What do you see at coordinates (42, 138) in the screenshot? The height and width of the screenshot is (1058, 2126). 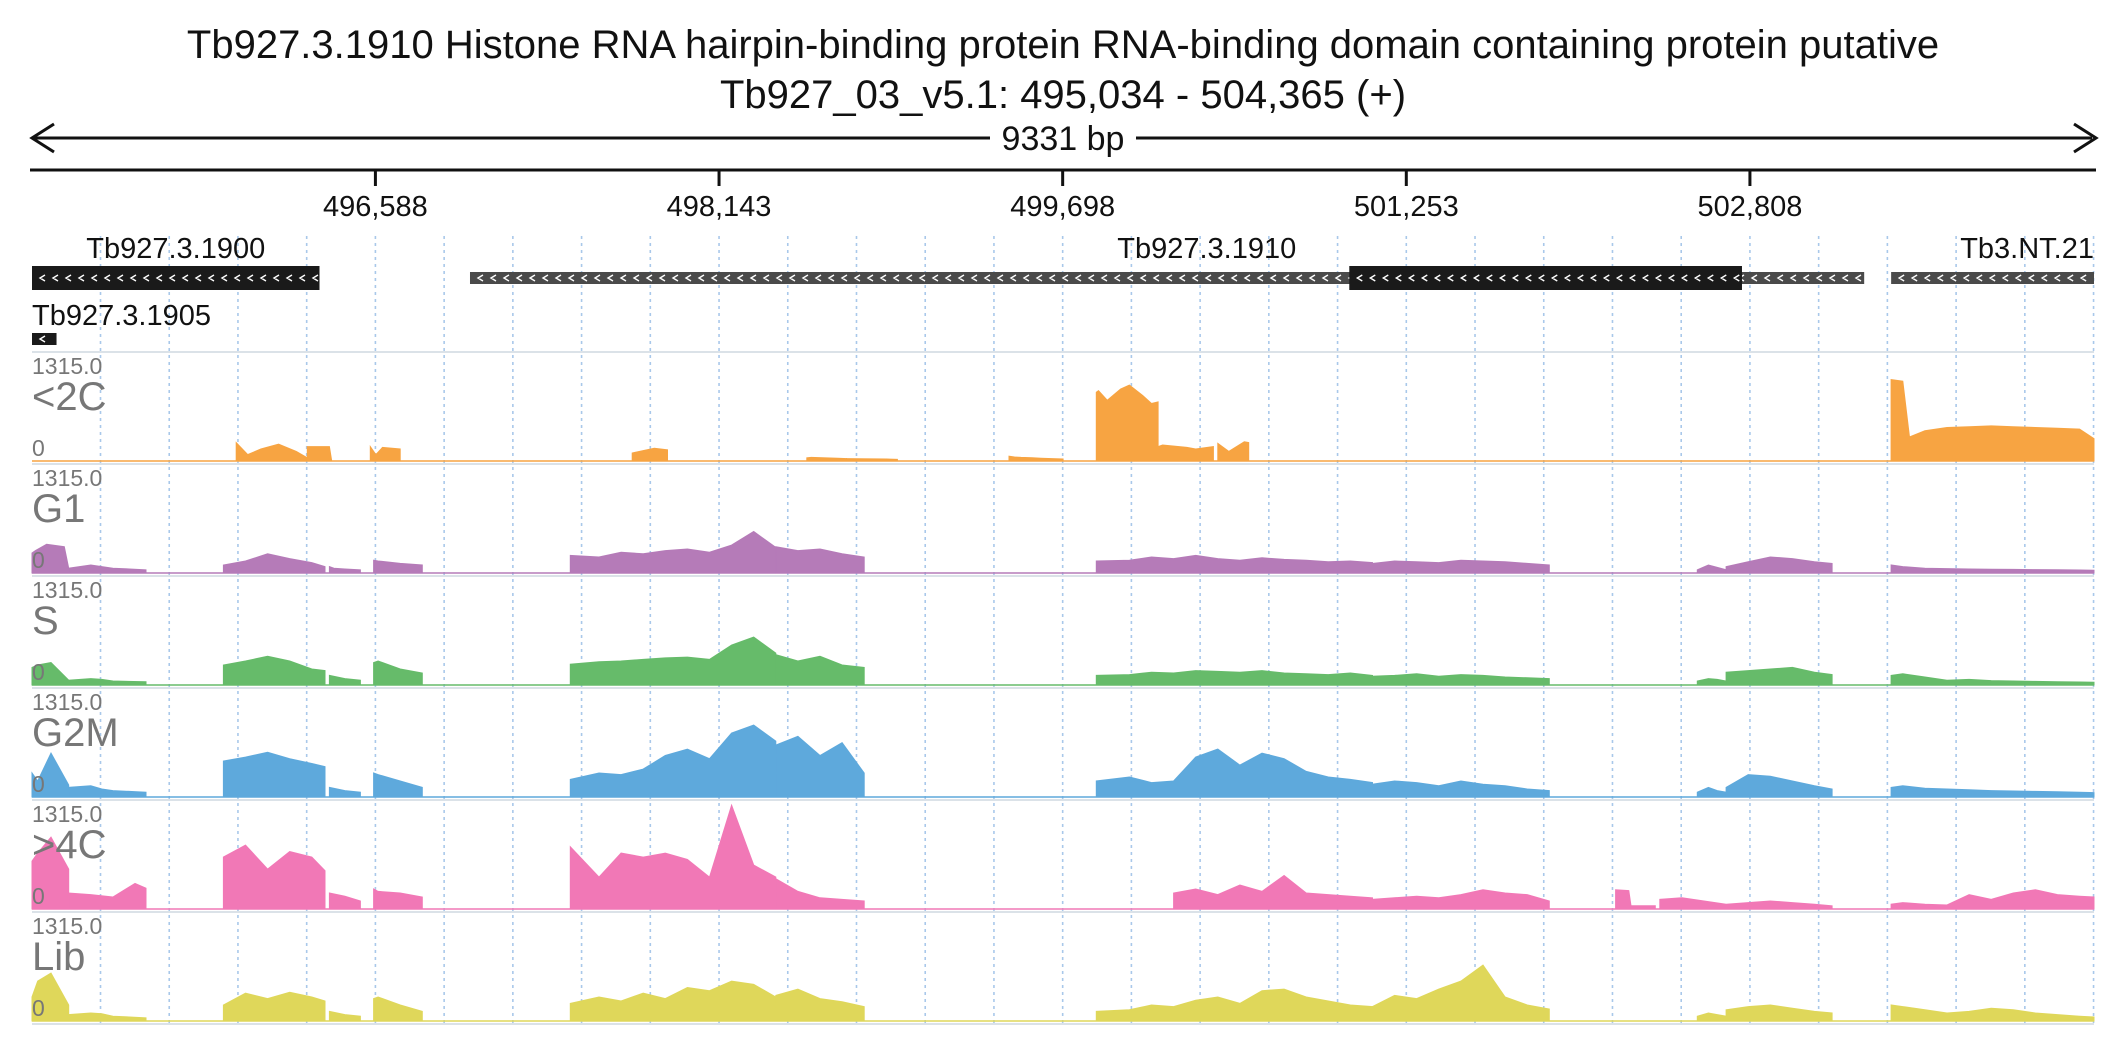 I see `scale-left-arrow-icon` at bounding box center [42, 138].